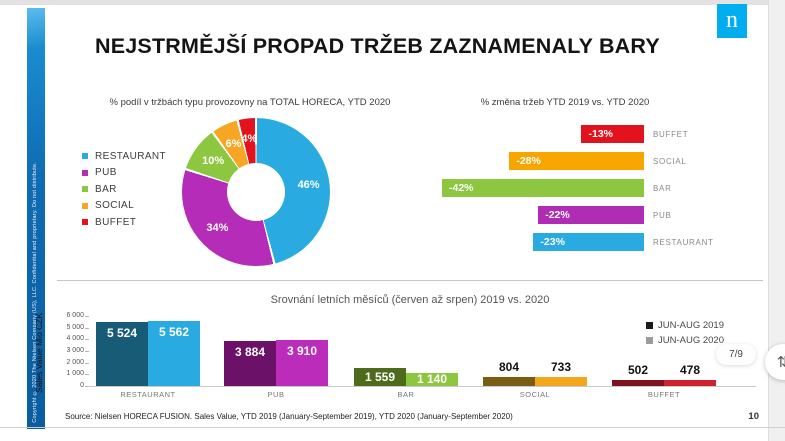  I want to click on y-tick-label: 1 000, so click(75, 374).